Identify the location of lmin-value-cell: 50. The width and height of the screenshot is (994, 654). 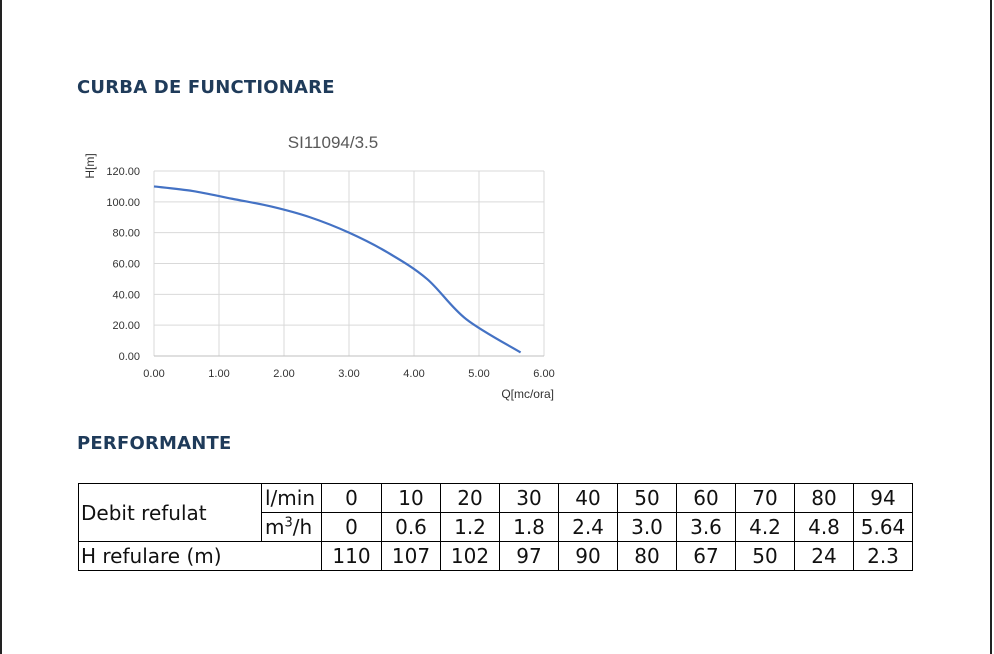
(647, 498).